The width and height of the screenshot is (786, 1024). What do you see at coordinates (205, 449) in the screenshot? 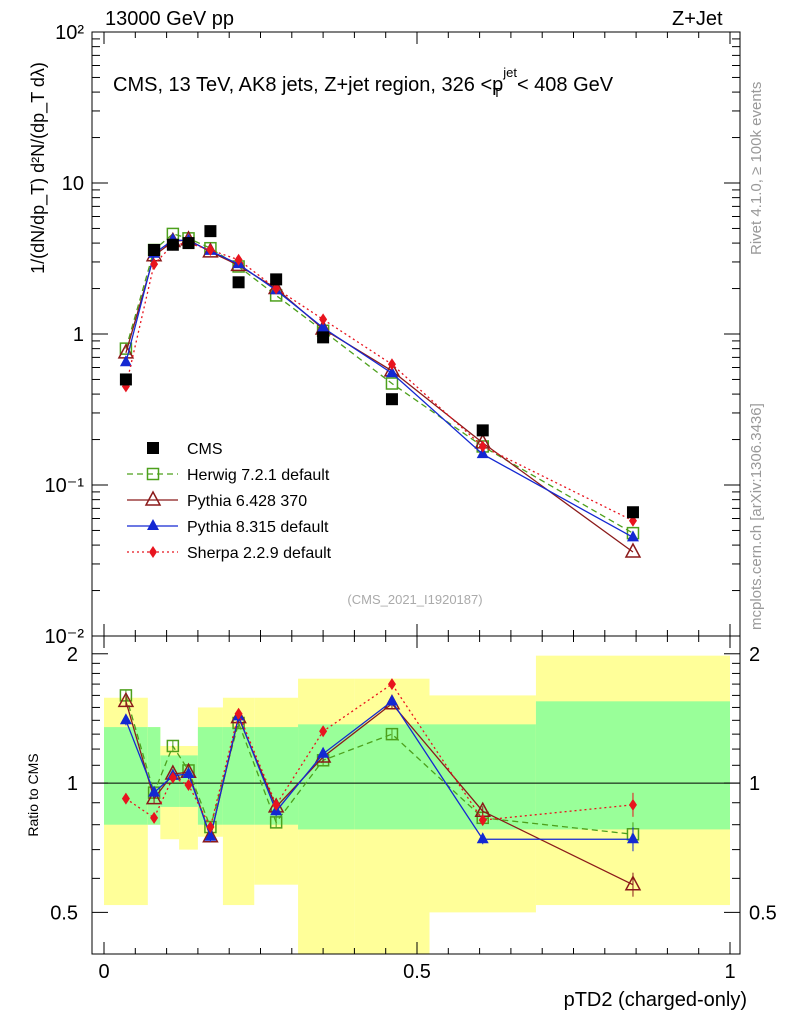
I see `legend-label-cms: CMS` at bounding box center [205, 449].